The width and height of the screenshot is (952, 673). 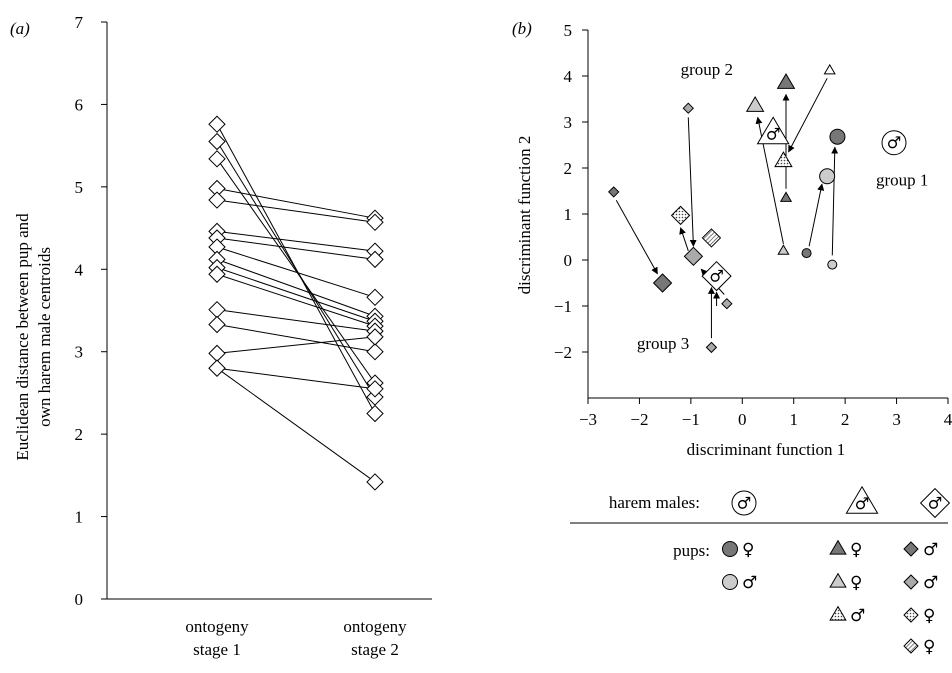 What do you see at coordinates (896, 419) in the screenshot?
I see `x-tick-label: 3` at bounding box center [896, 419].